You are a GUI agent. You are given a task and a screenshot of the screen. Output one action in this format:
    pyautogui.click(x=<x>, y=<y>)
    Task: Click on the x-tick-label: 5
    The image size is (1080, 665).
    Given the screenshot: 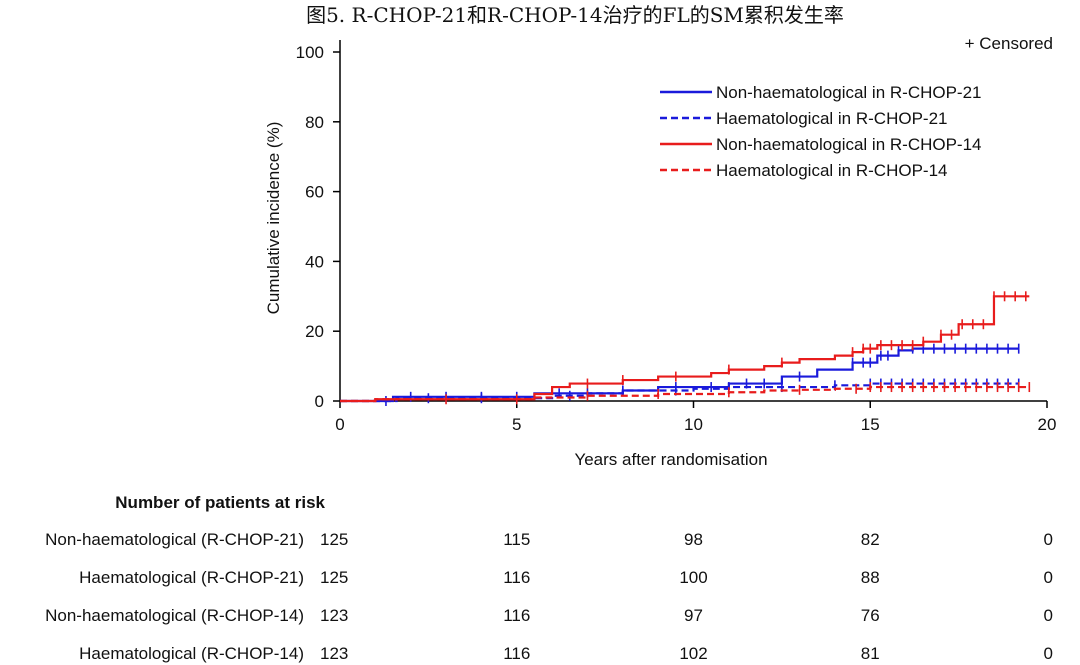 What is the action you would take?
    pyautogui.click(x=516, y=424)
    